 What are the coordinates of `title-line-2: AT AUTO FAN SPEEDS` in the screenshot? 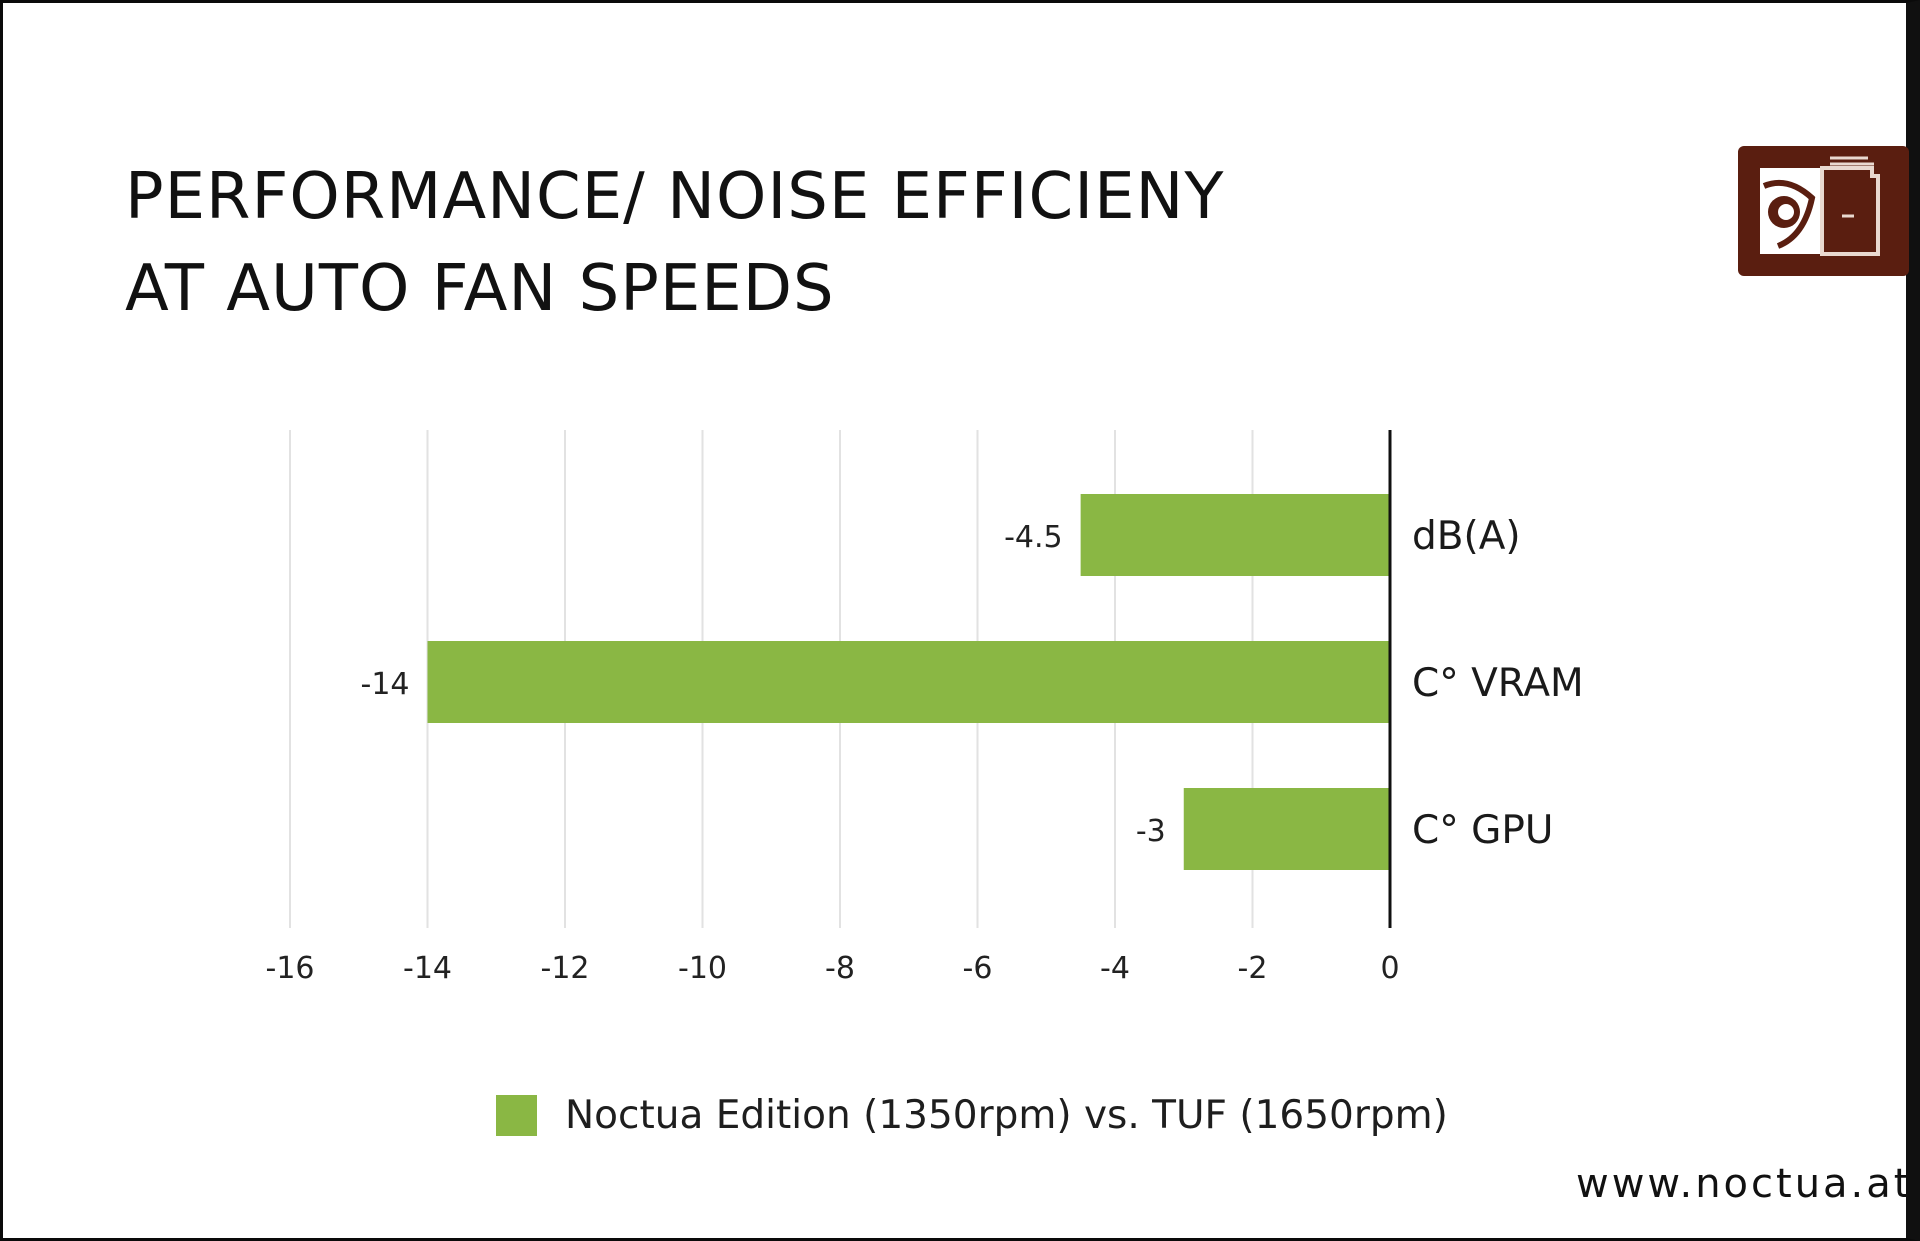 It's located at (480, 289).